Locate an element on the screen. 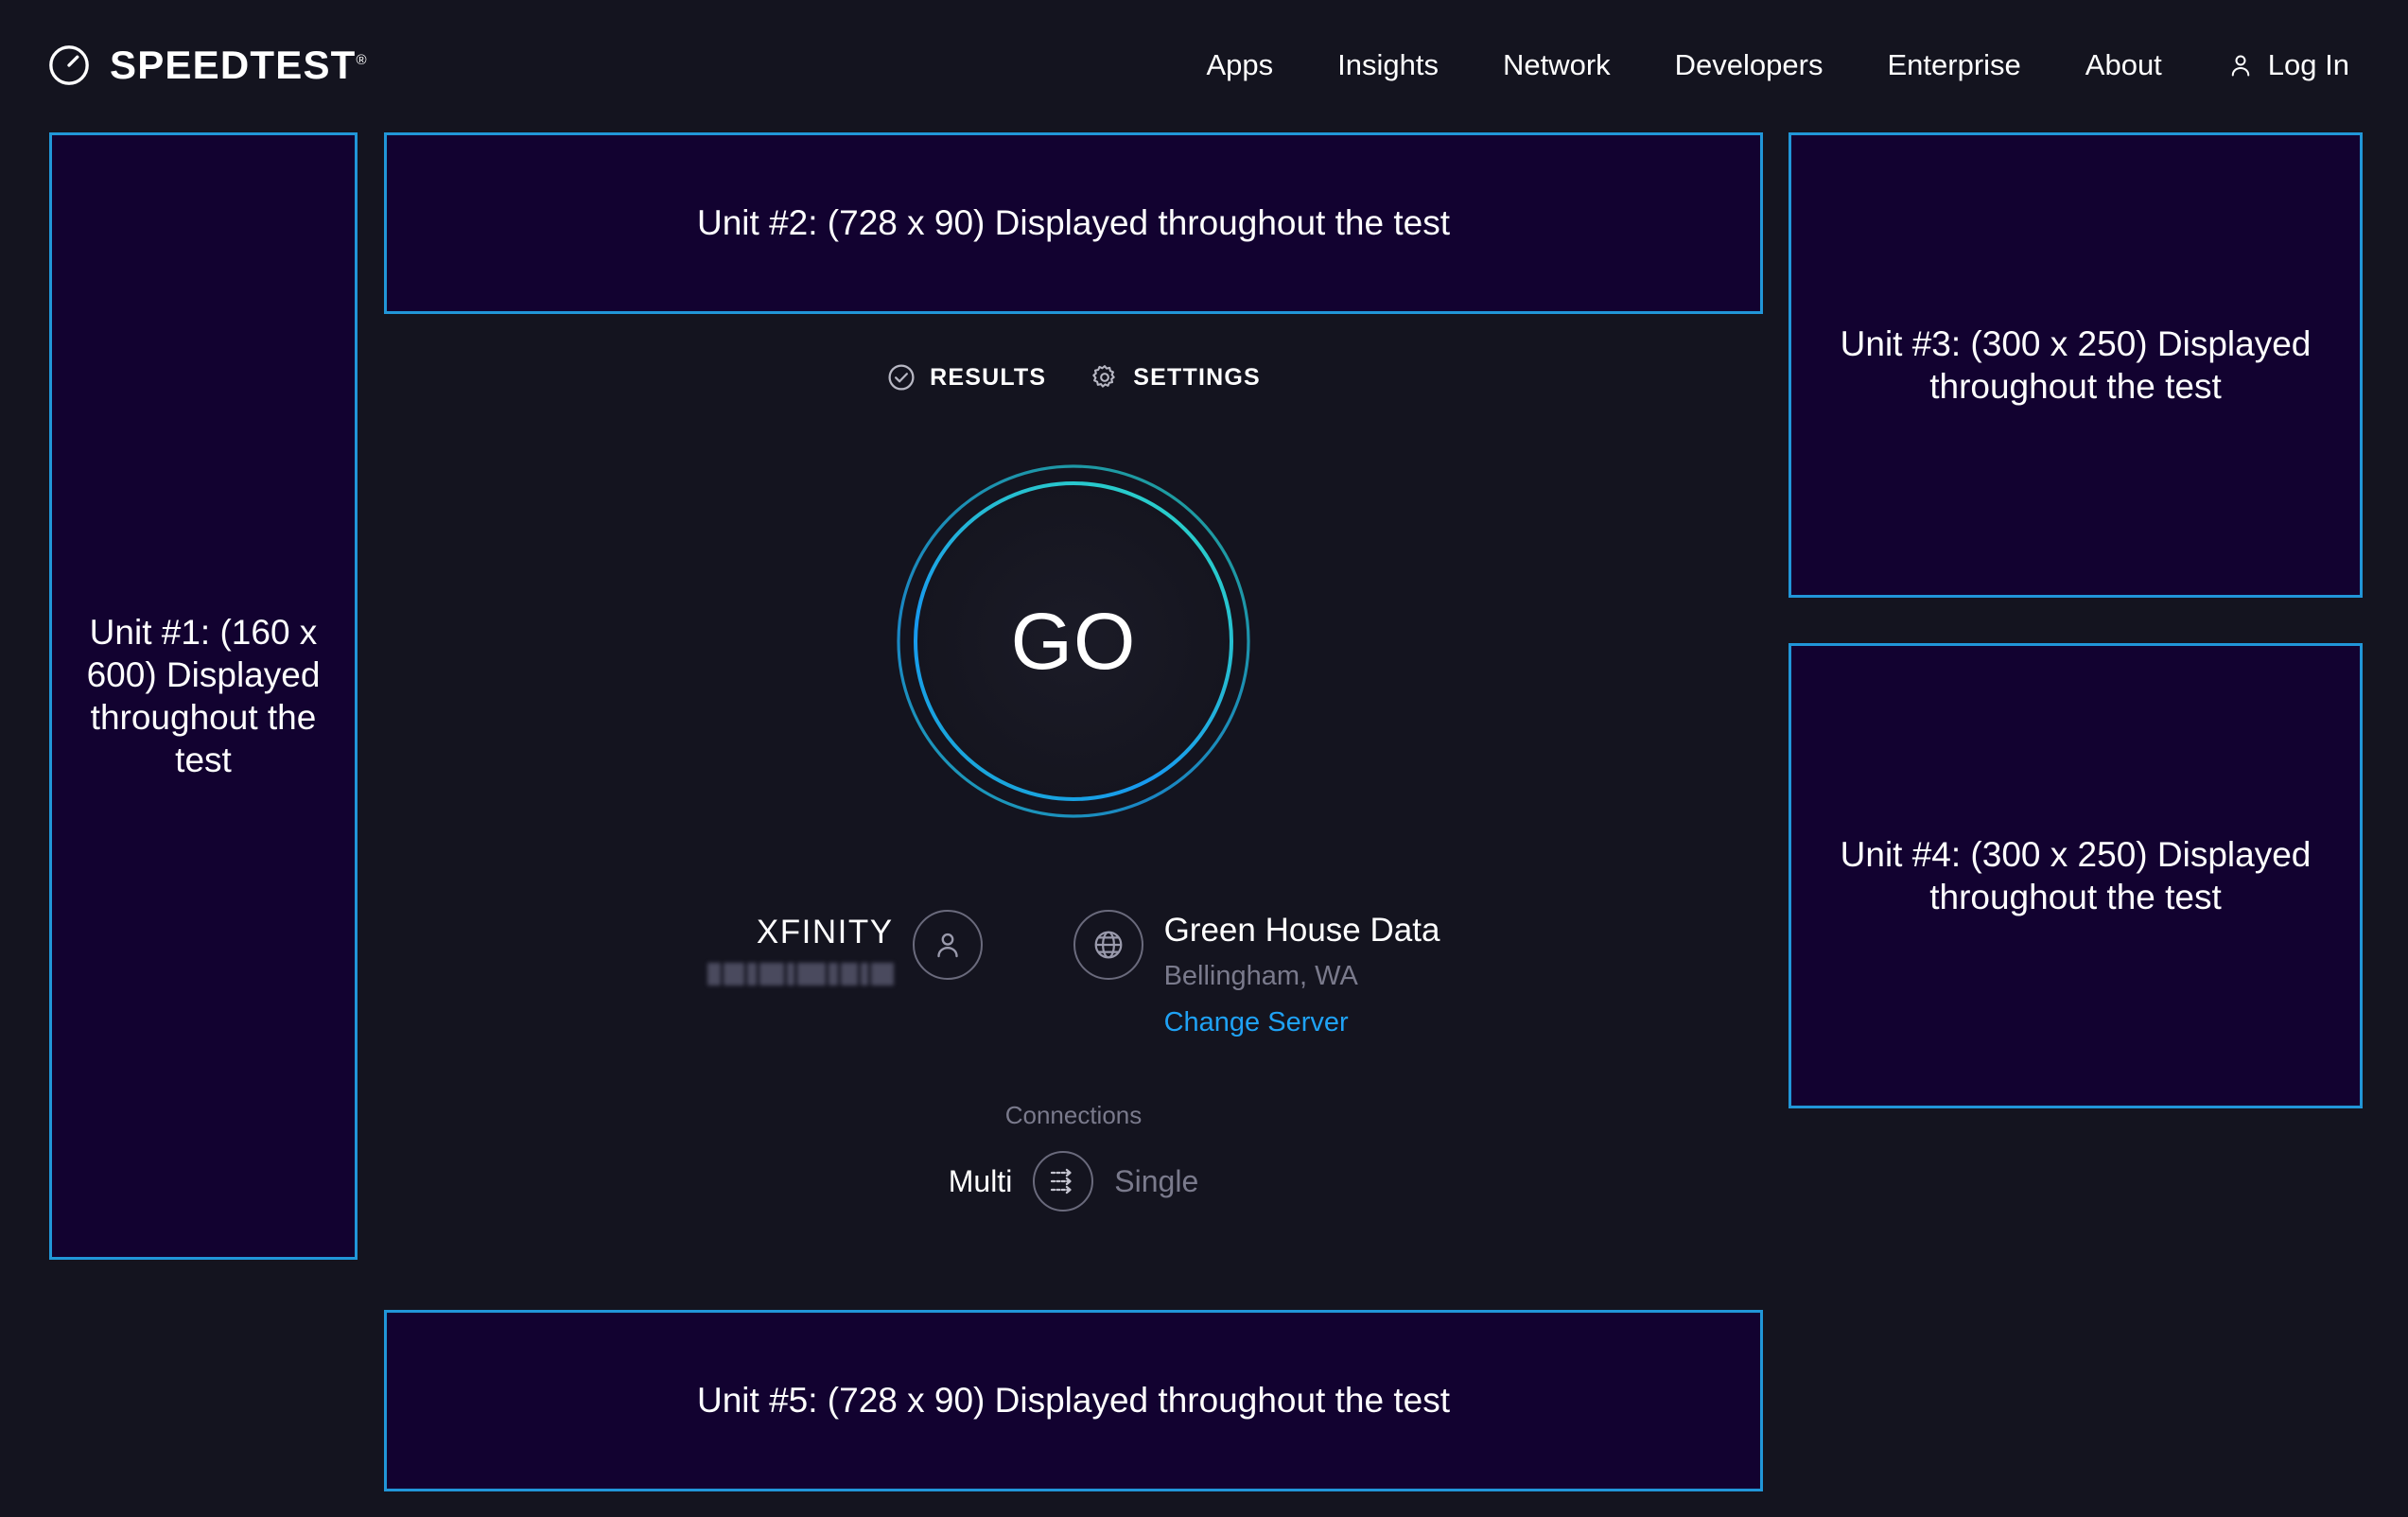  server-location: Bellingham, WA is located at coordinates (1261, 976).